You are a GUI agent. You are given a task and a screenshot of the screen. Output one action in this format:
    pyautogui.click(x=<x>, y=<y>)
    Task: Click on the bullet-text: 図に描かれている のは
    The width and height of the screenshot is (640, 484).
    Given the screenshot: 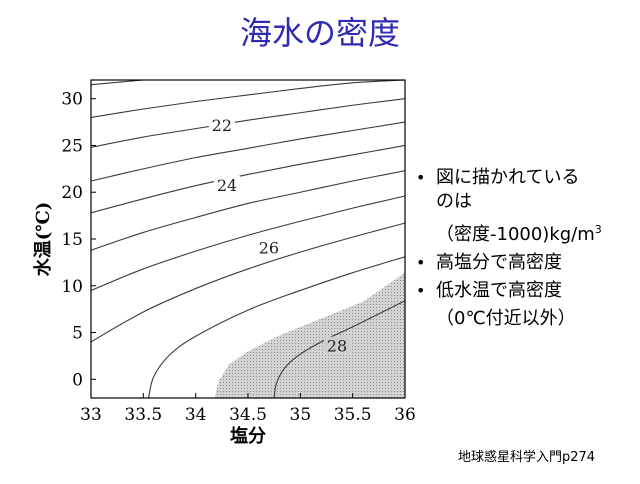 What is the action you would take?
    pyautogui.click(x=537, y=190)
    